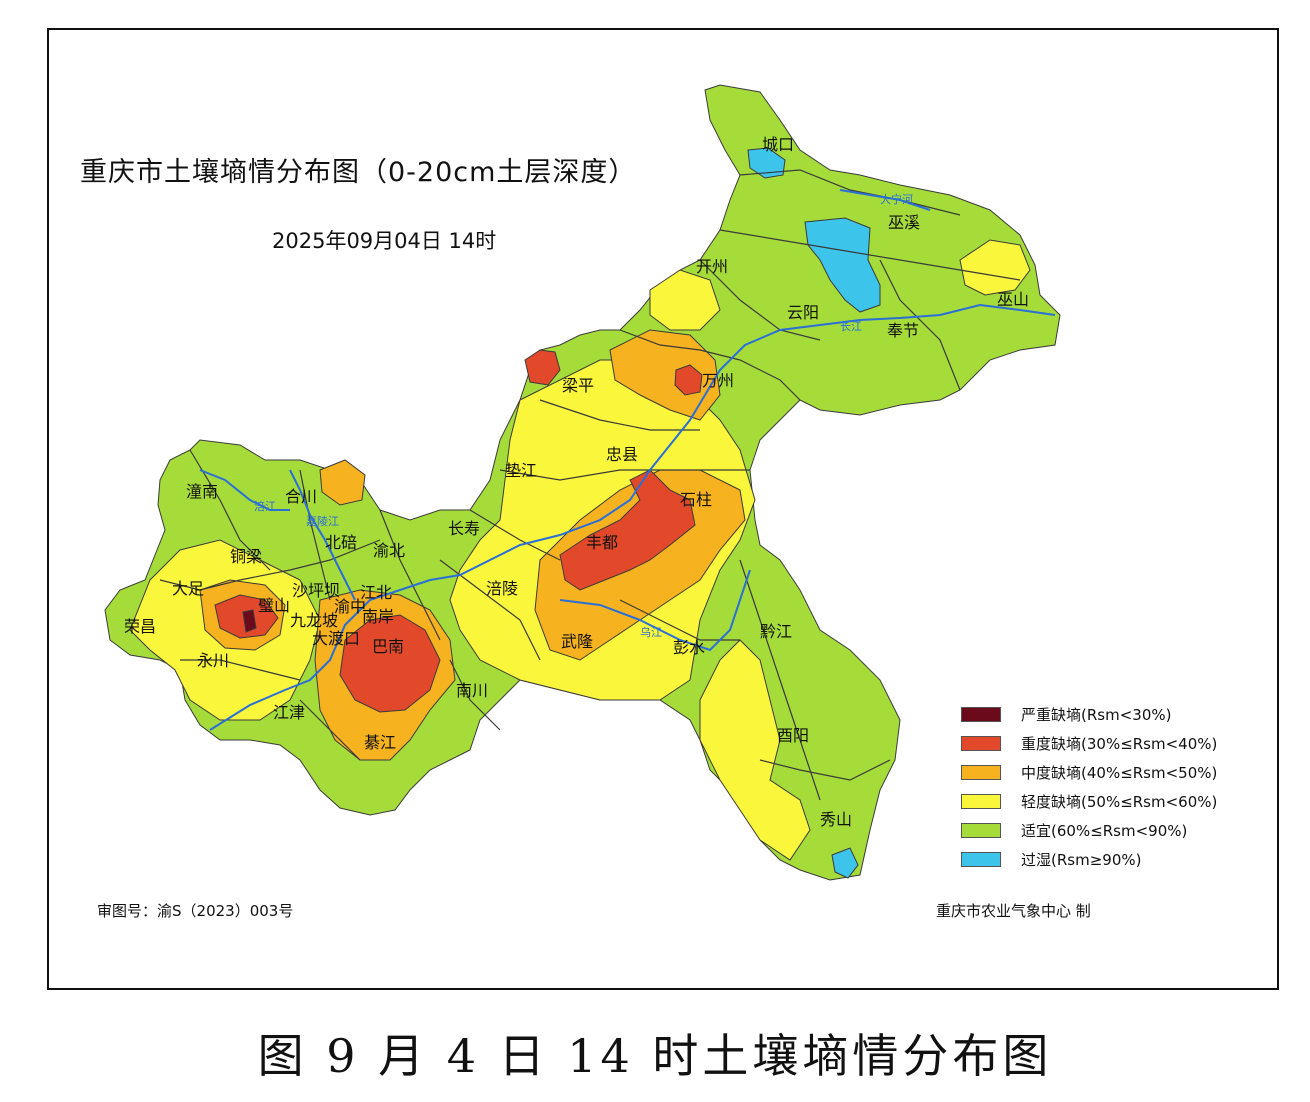 The height and width of the screenshot is (1102, 1310). I want to click on place-label-jiulongpo: 九龙坡, so click(314, 620).